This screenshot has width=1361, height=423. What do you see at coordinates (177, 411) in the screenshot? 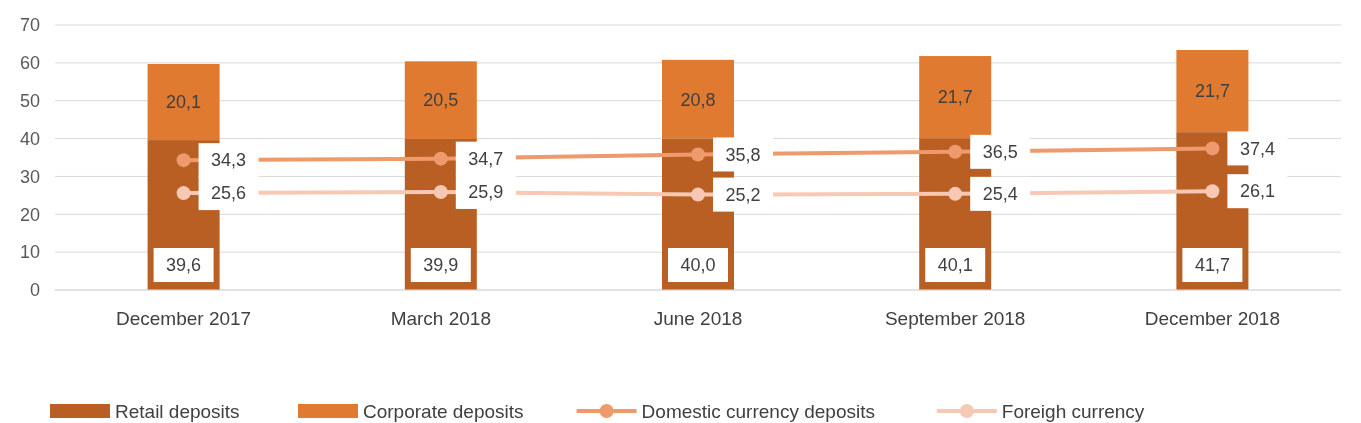
I see `legend-label: Retail deposits` at bounding box center [177, 411].